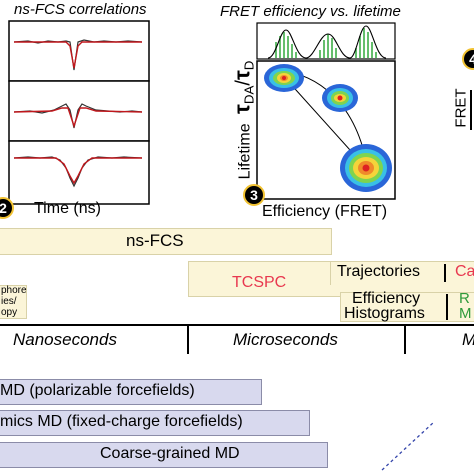  What do you see at coordinates (80, 9) in the screenshot?
I see `fcs-panel-title: ns-FCS correlations` at bounding box center [80, 9].